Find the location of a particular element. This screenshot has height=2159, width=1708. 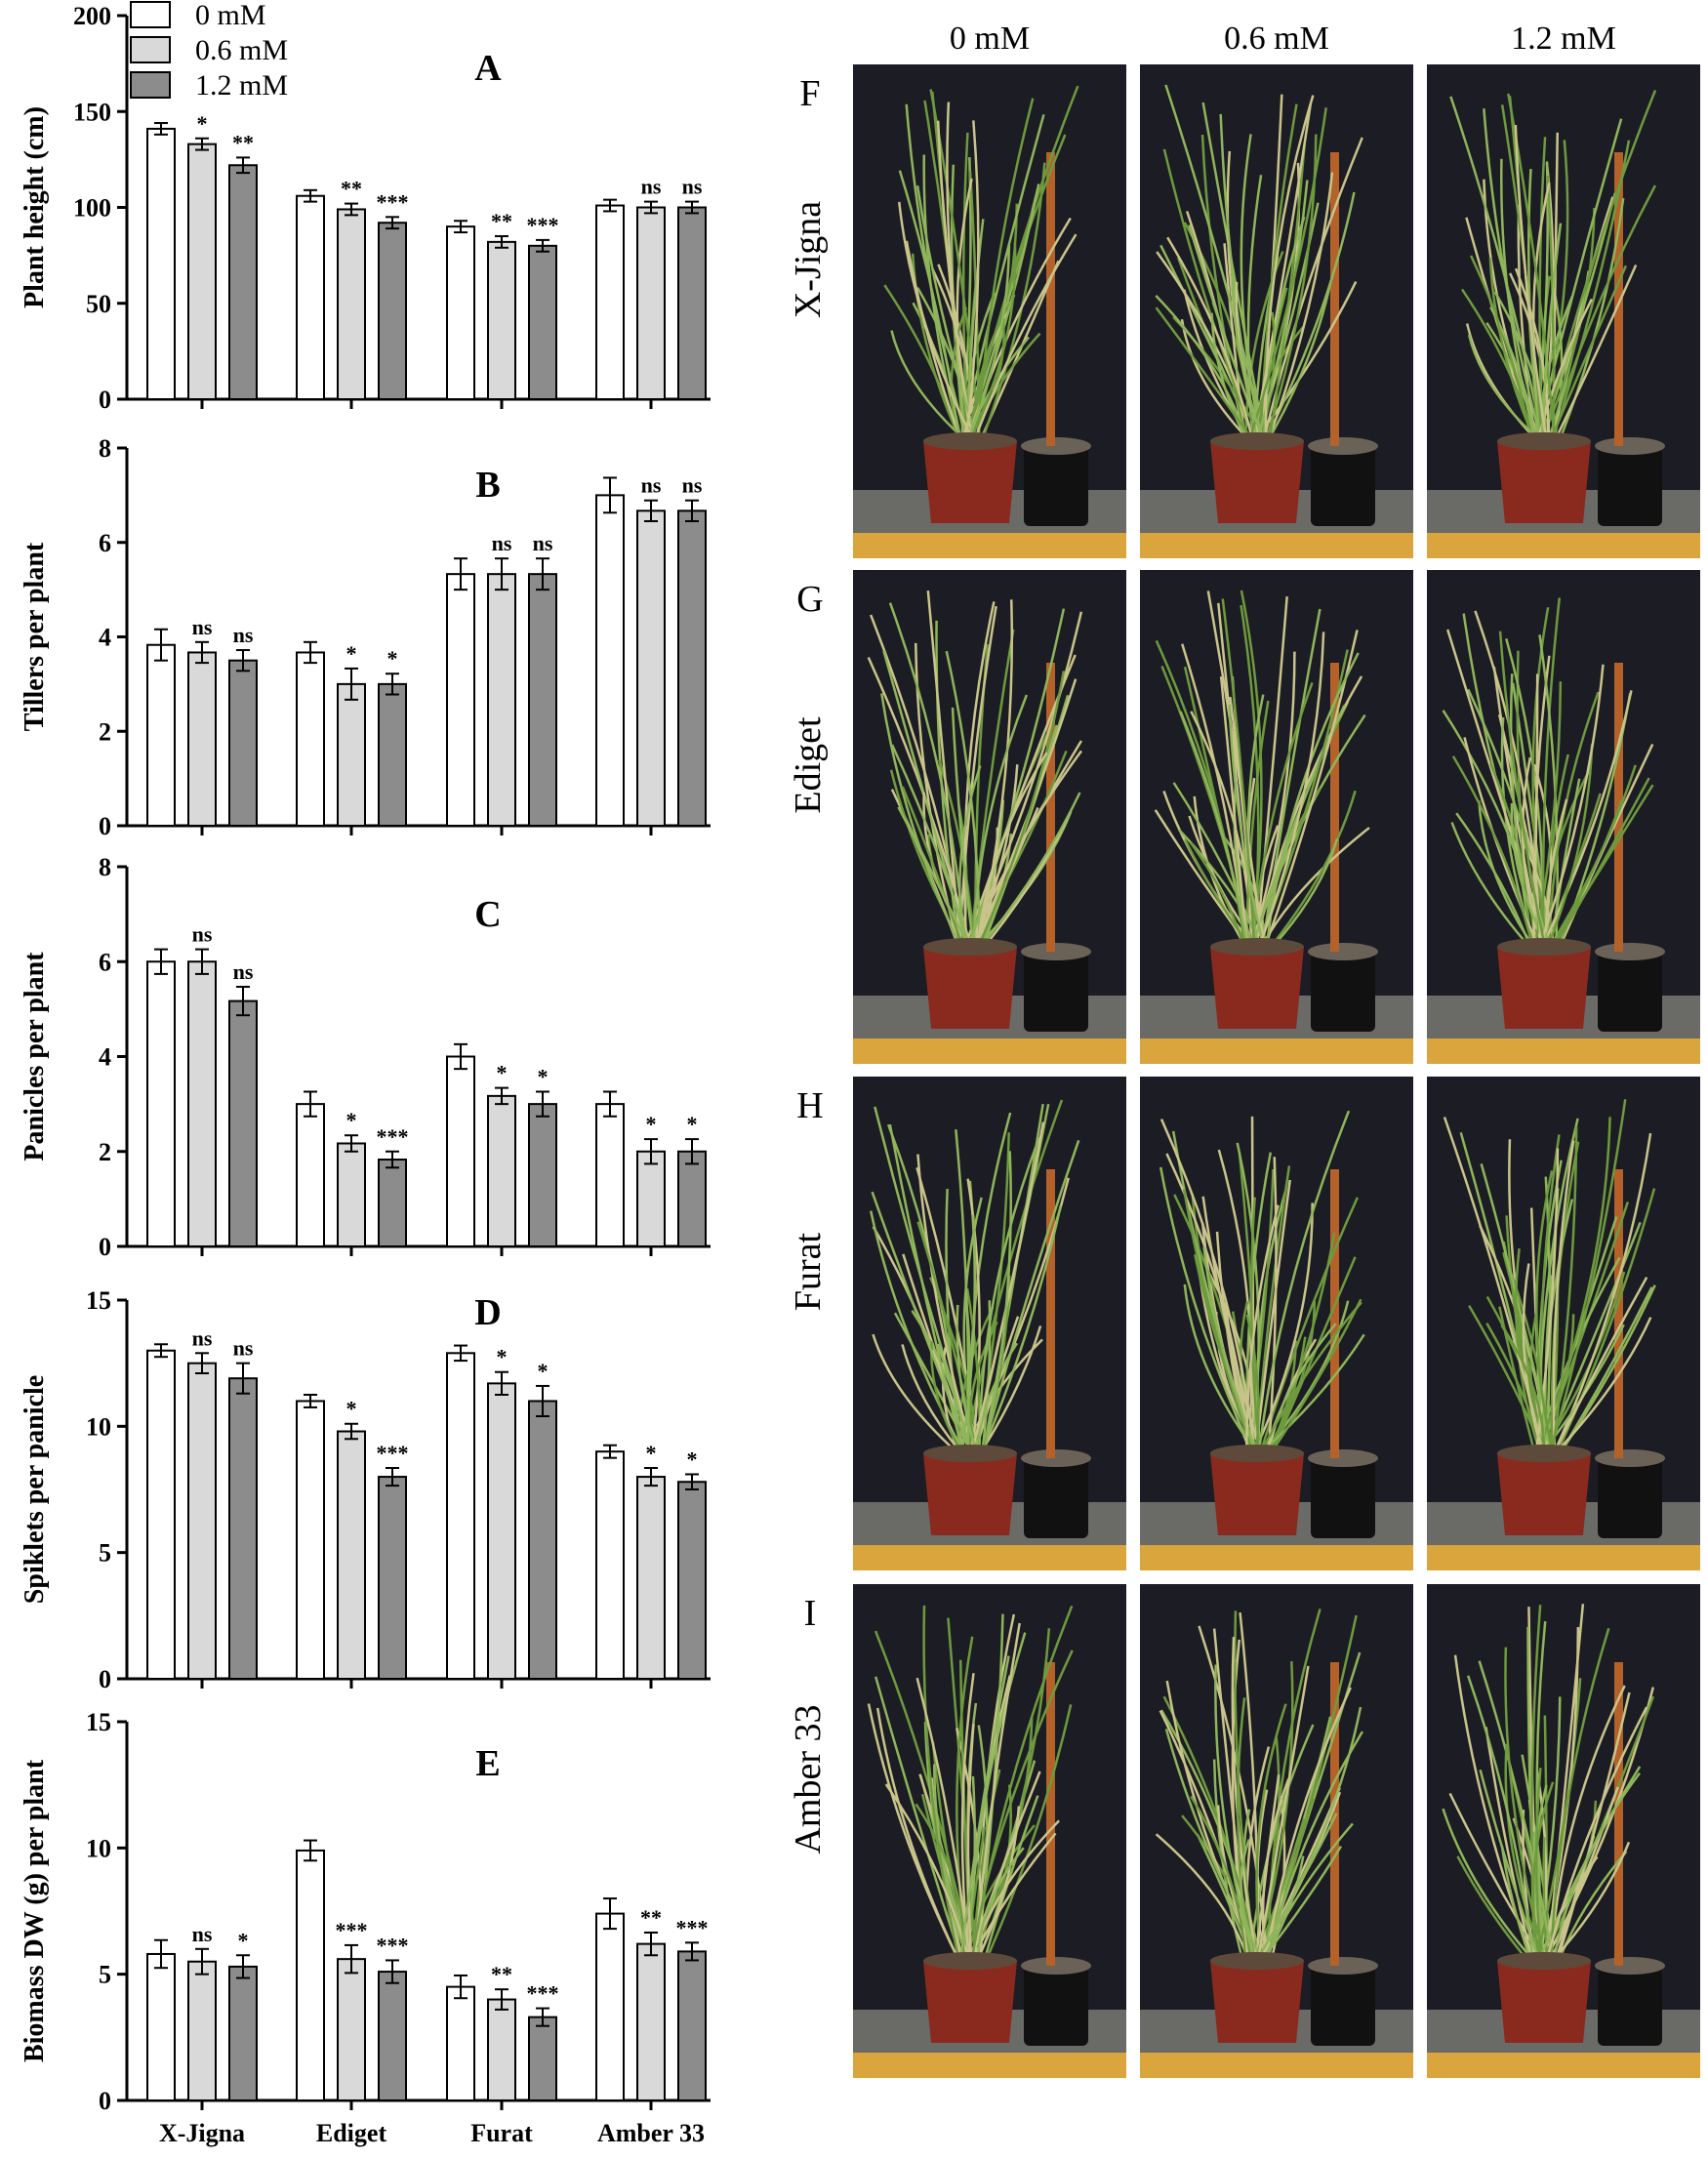

y-axis-label: Tillers per plant is located at coordinates (35, 636).